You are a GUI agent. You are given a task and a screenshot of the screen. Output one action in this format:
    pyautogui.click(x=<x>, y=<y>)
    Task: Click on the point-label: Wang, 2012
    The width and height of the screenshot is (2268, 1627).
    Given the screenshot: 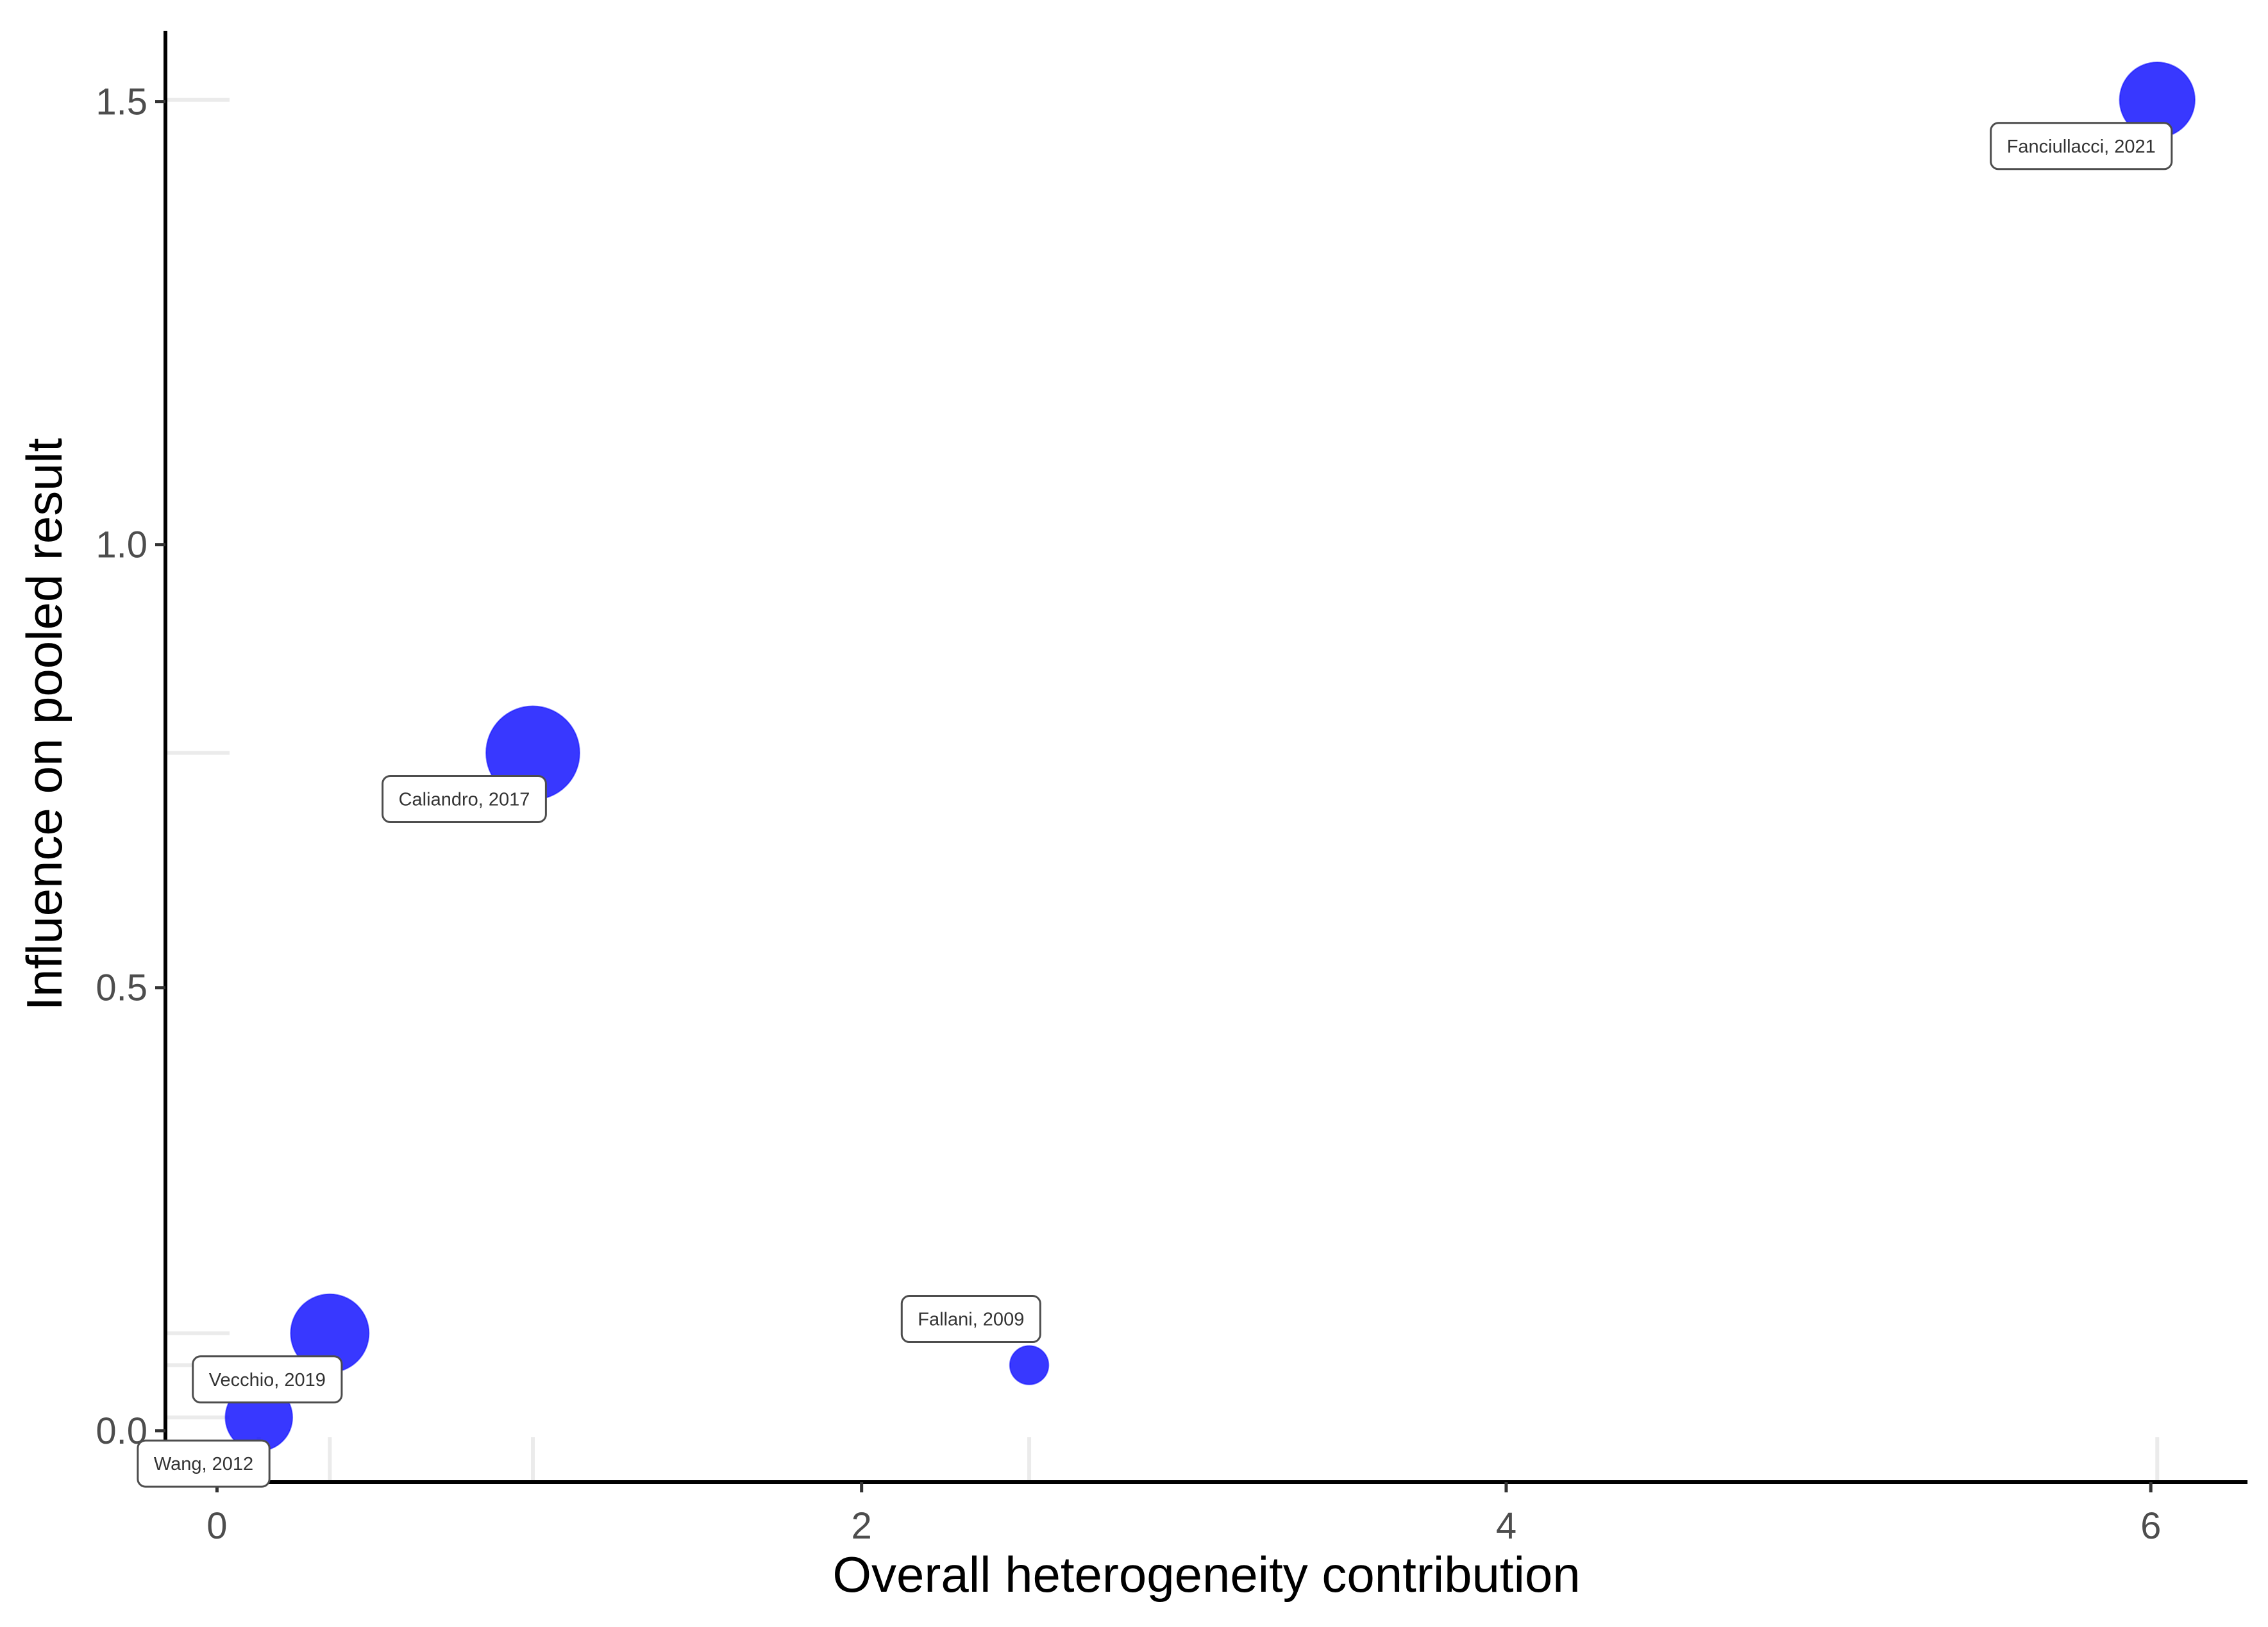 What is the action you would take?
    pyautogui.click(x=203, y=1464)
    